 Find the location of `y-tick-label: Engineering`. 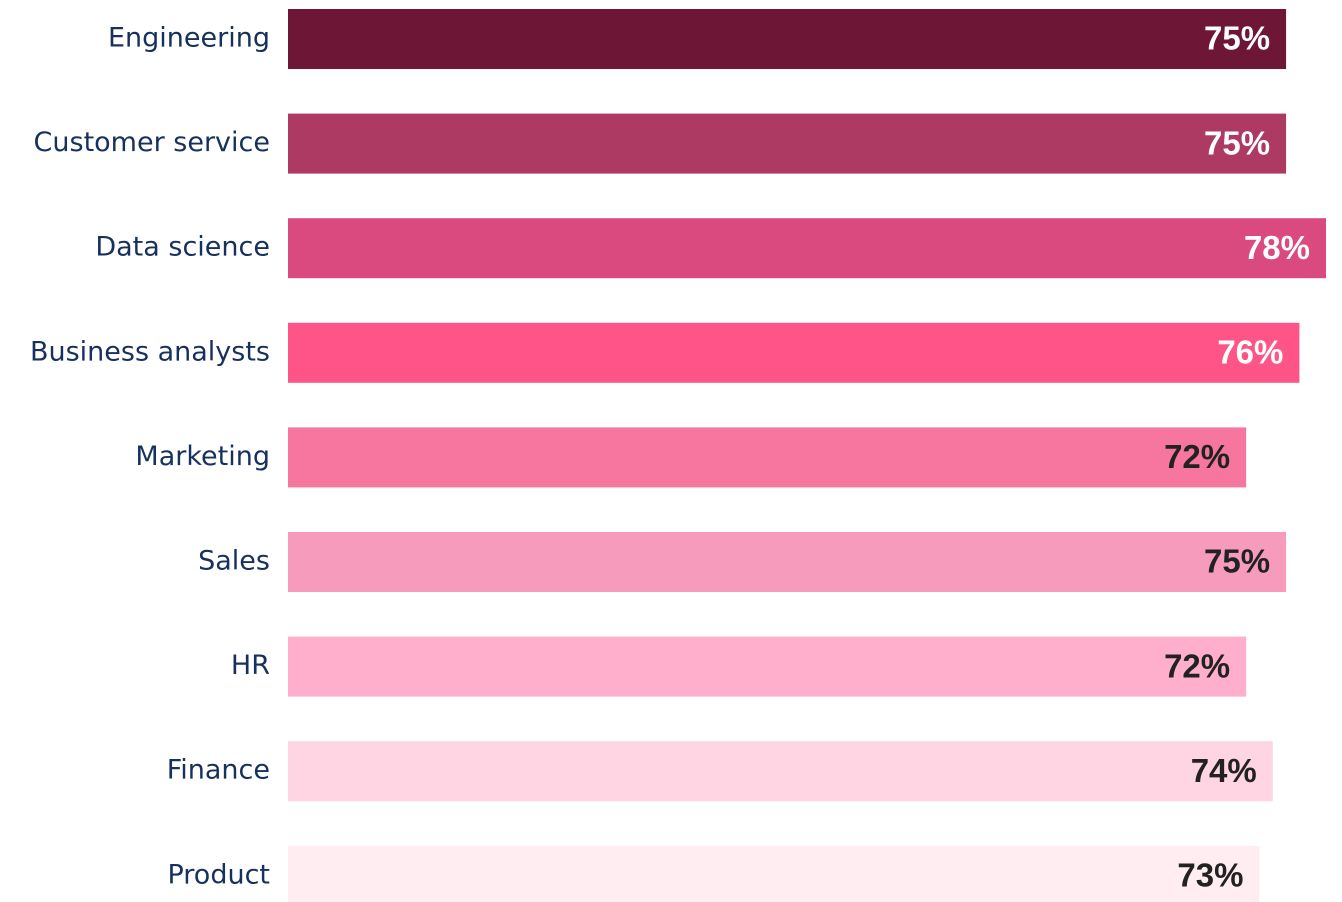

y-tick-label: Engineering is located at coordinates (189, 38).